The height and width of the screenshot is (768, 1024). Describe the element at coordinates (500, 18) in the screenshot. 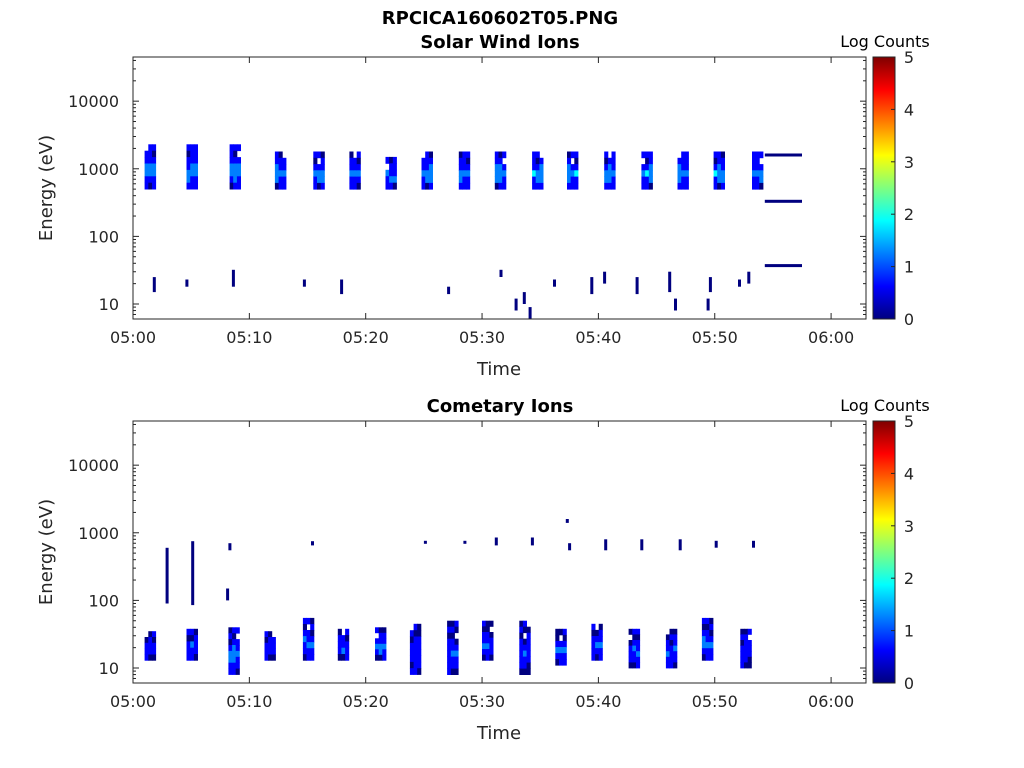

I see `figure-title: RPCICA160602T05.PNG` at that location.